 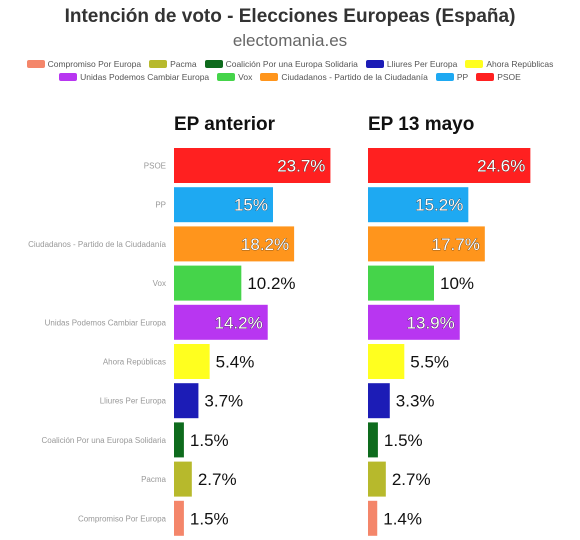 What do you see at coordinates (103, 440) in the screenshot?
I see `category-label: Coalición Por una Europa Solidaria` at bounding box center [103, 440].